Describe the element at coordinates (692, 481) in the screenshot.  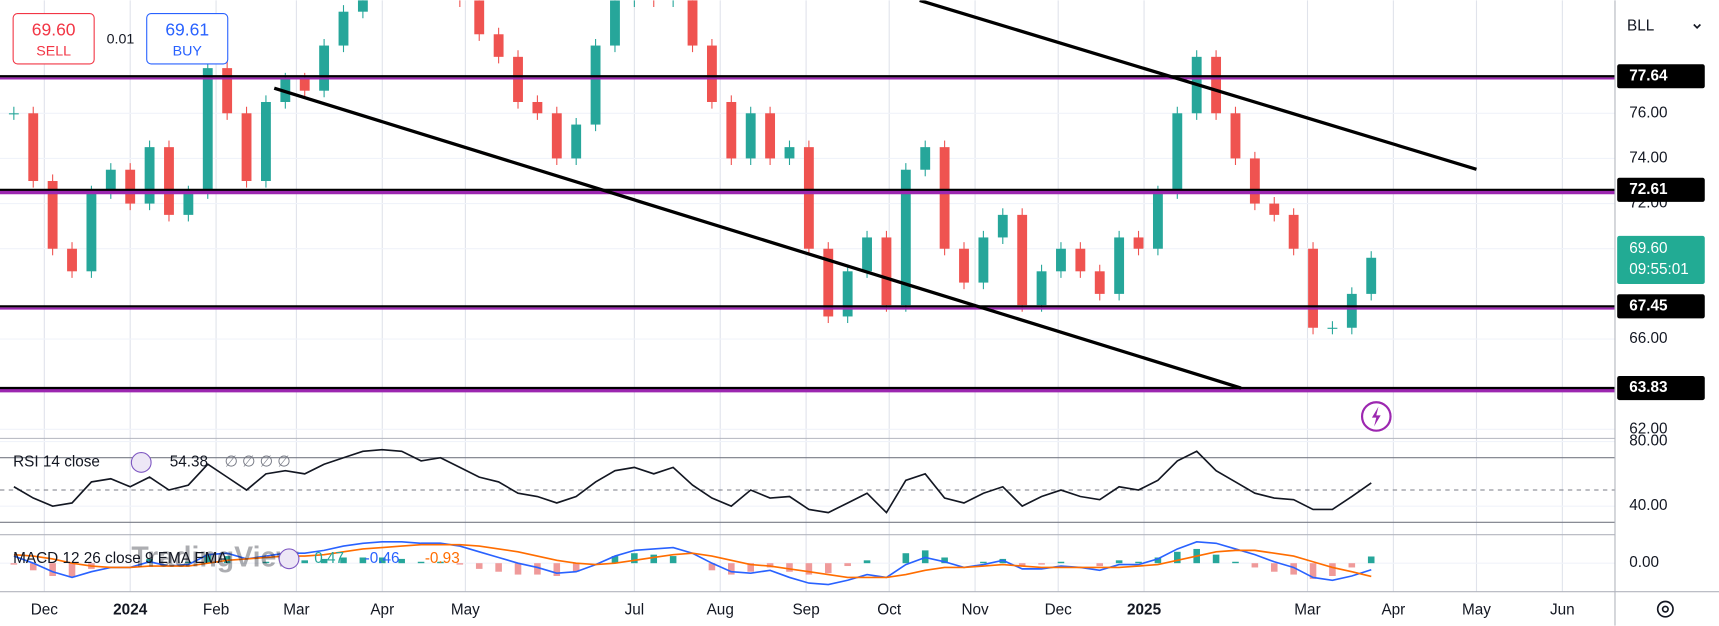
I see `series-line` at that location.